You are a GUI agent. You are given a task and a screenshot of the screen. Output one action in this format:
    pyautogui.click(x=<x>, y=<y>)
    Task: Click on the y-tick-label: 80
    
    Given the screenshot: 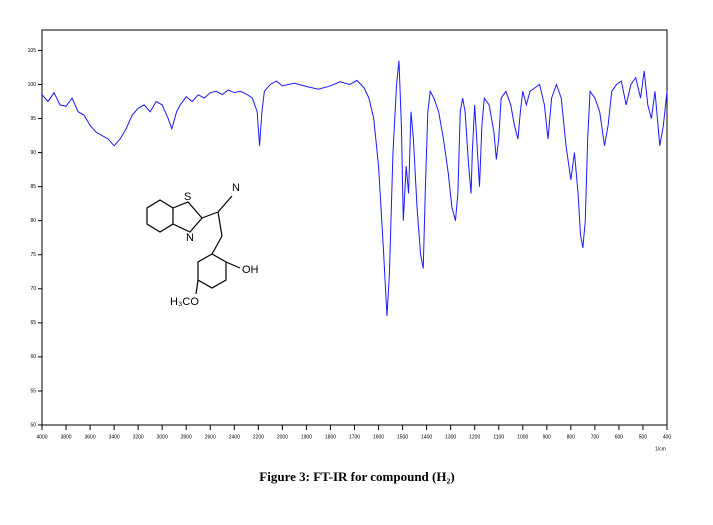 What is the action you would take?
    pyautogui.click(x=33, y=221)
    